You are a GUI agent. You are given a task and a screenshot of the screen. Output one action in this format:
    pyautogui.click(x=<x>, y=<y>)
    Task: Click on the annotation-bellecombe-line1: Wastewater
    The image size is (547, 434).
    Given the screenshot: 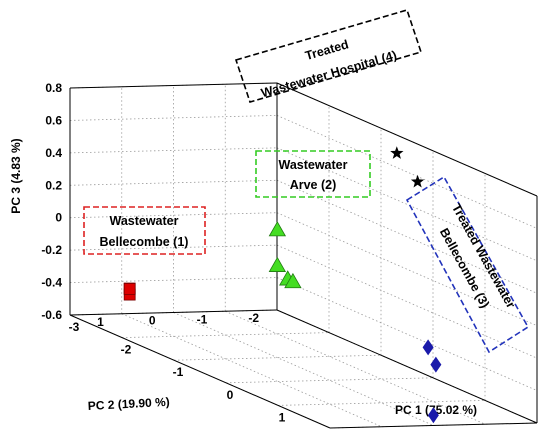 What is the action you would take?
    pyautogui.click(x=143, y=221)
    